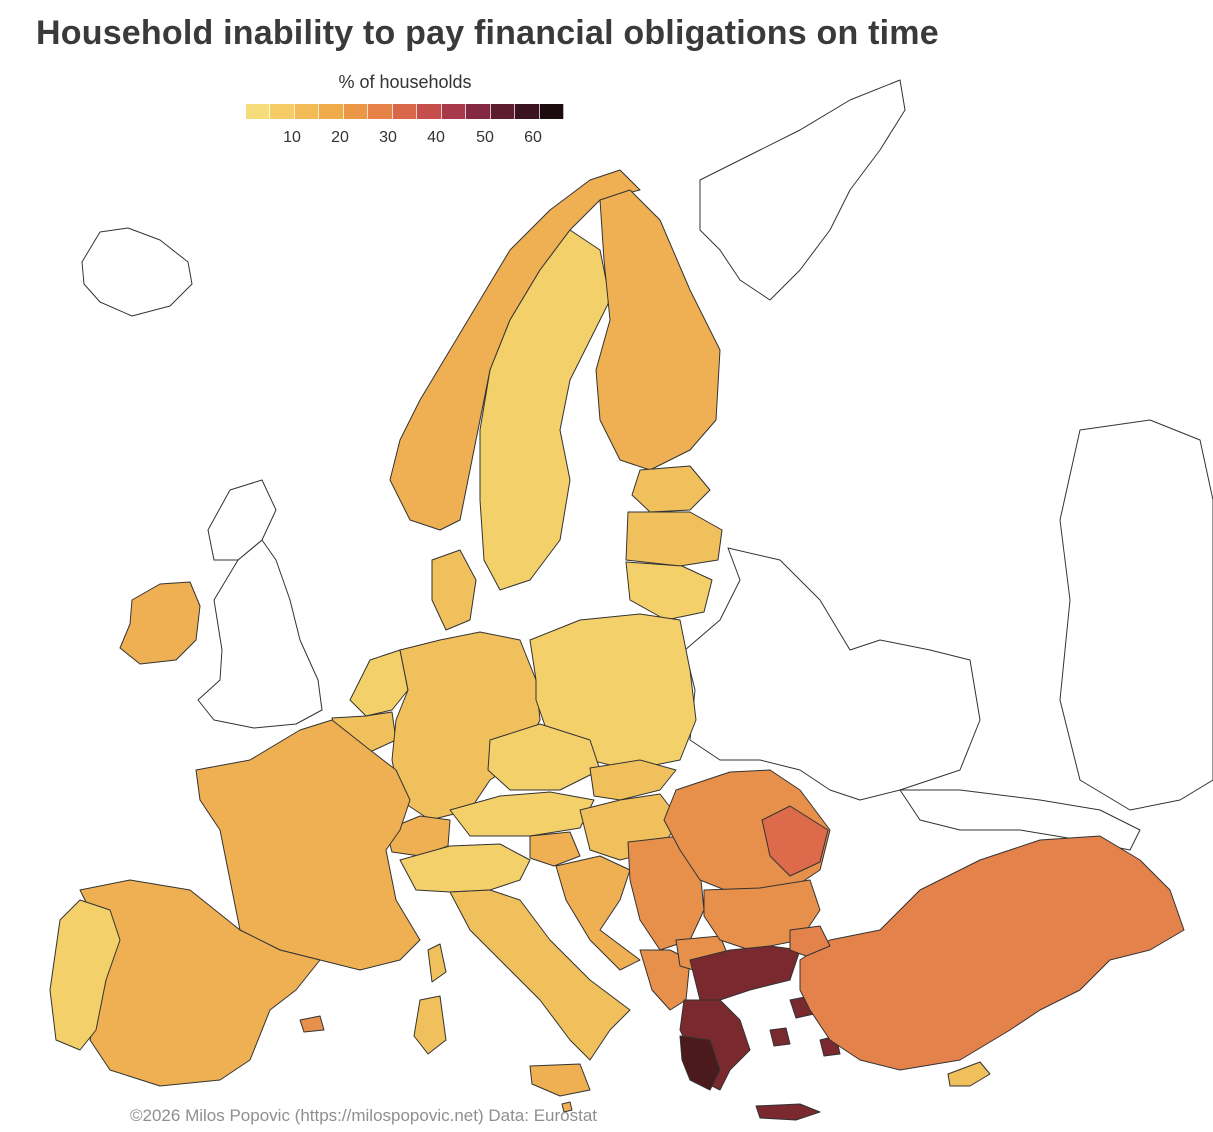 The height and width of the screenshot is (1132, 1213). What do you see at coordinates (669, 591) in the screenshot?
I see `region-lithuania` at bounding box center [669, 591].